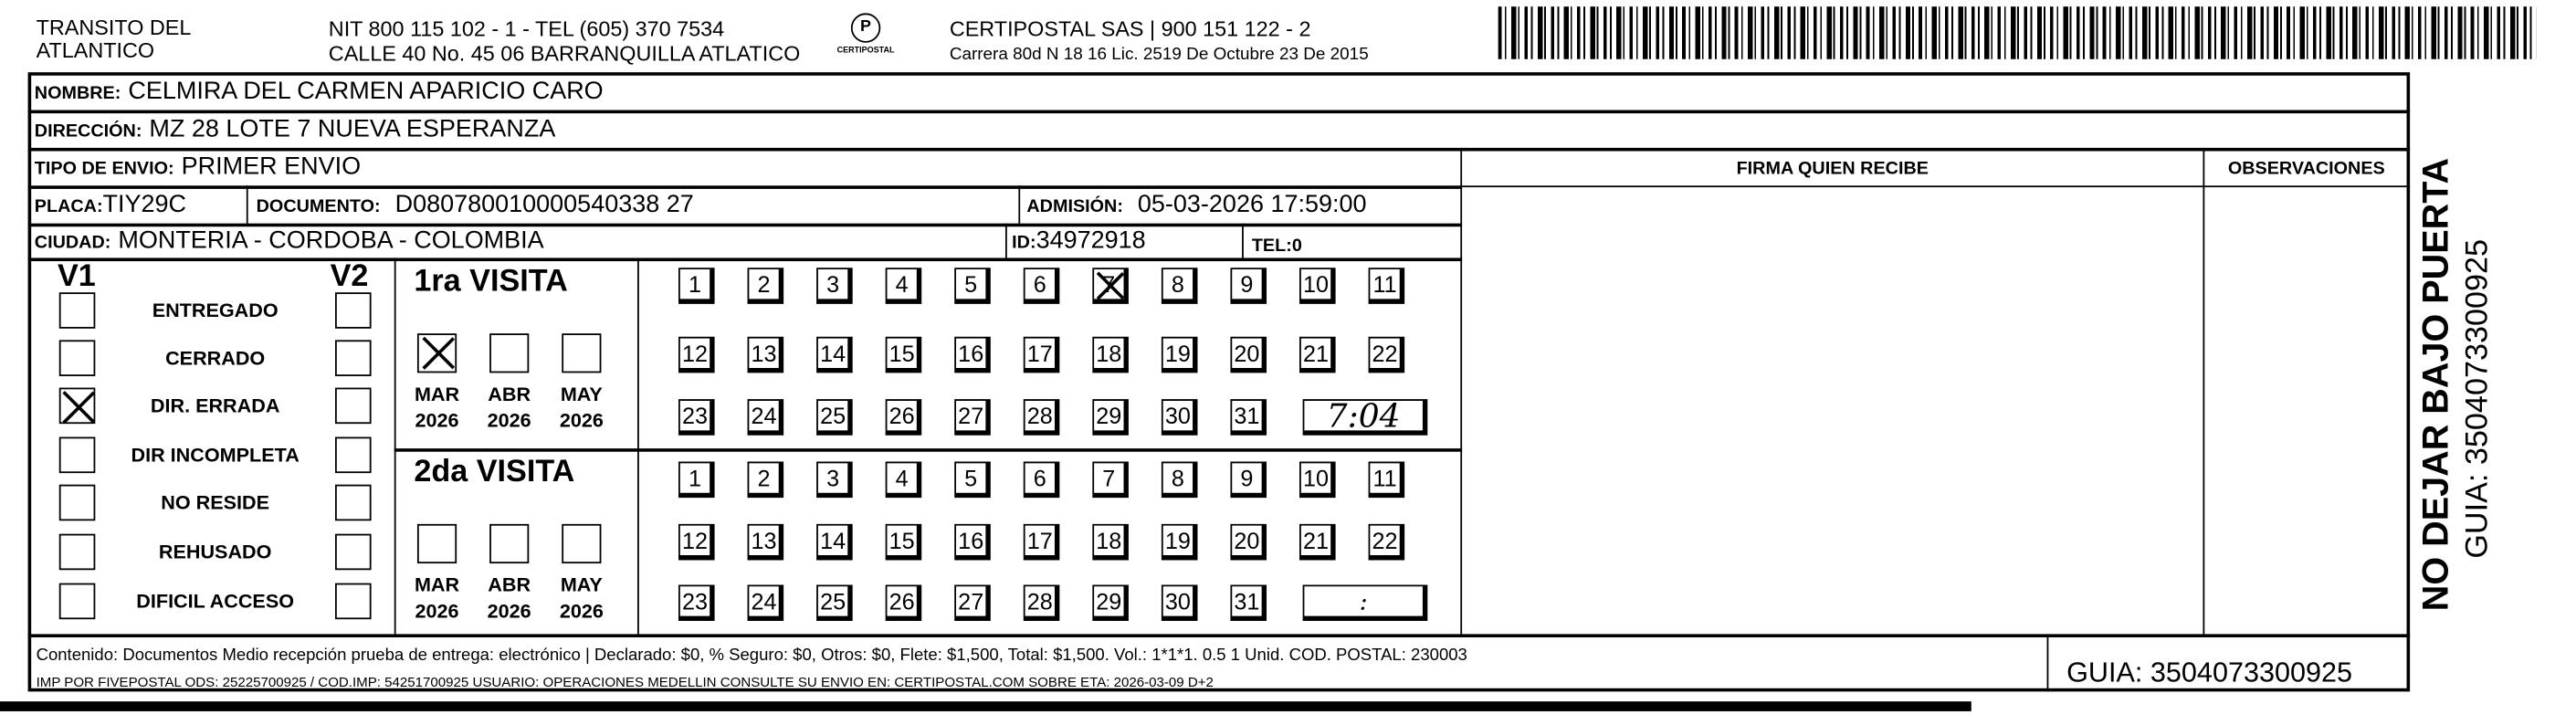 This screenshot has width=2576, height=725. I want to click on month-label: ABR, so click(509, 394).